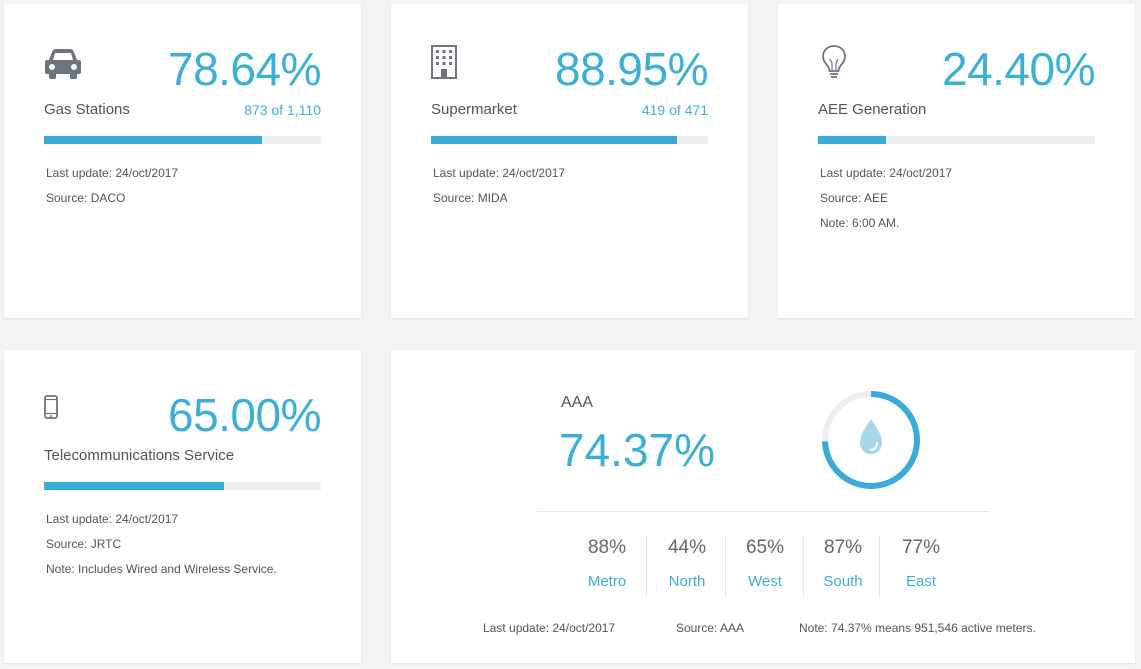 This screenshot has width=1141, height=669. Describe the element at coordinates (687, 547) in the screenshot. I see `region-north-percent: 44%` at that location.